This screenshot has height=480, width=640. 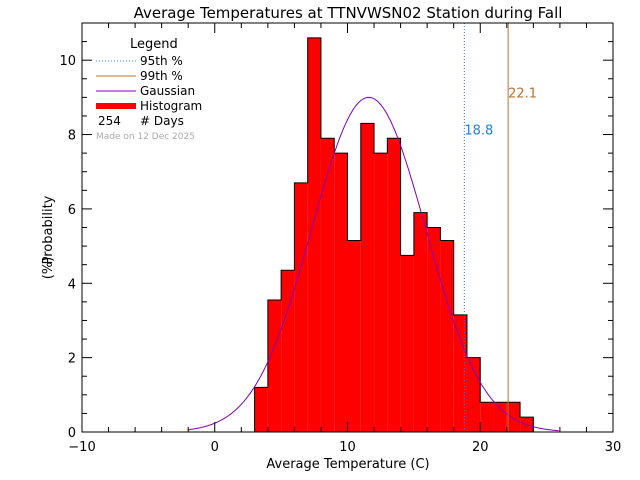 What do you see at coordinates (171, 106) in the screenshot?
I see `legend-histogram-label: Histogram` at bounding box center [171, 106].